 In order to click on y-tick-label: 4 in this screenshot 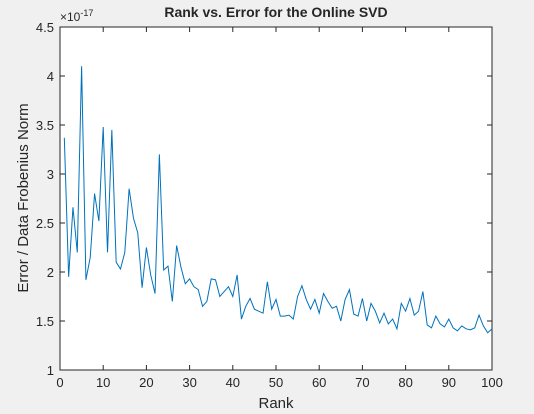, I will do `click(50, 76)`.